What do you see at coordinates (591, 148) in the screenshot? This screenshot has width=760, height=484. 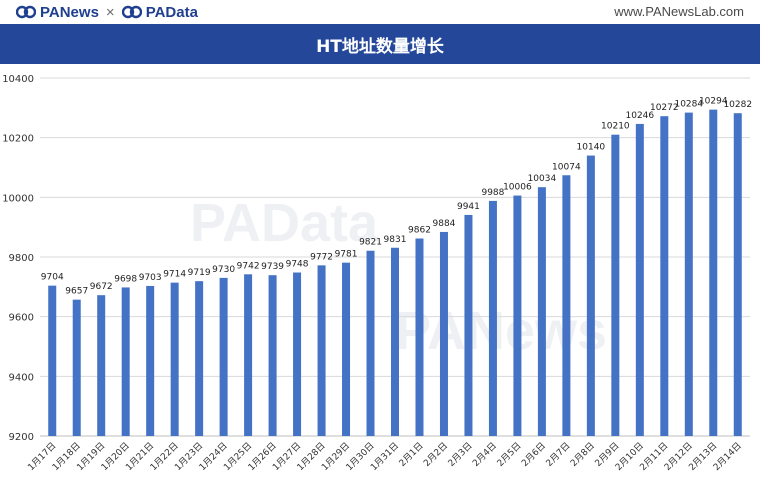 I see `data-label: 10140` at bounding box center [591, 148].